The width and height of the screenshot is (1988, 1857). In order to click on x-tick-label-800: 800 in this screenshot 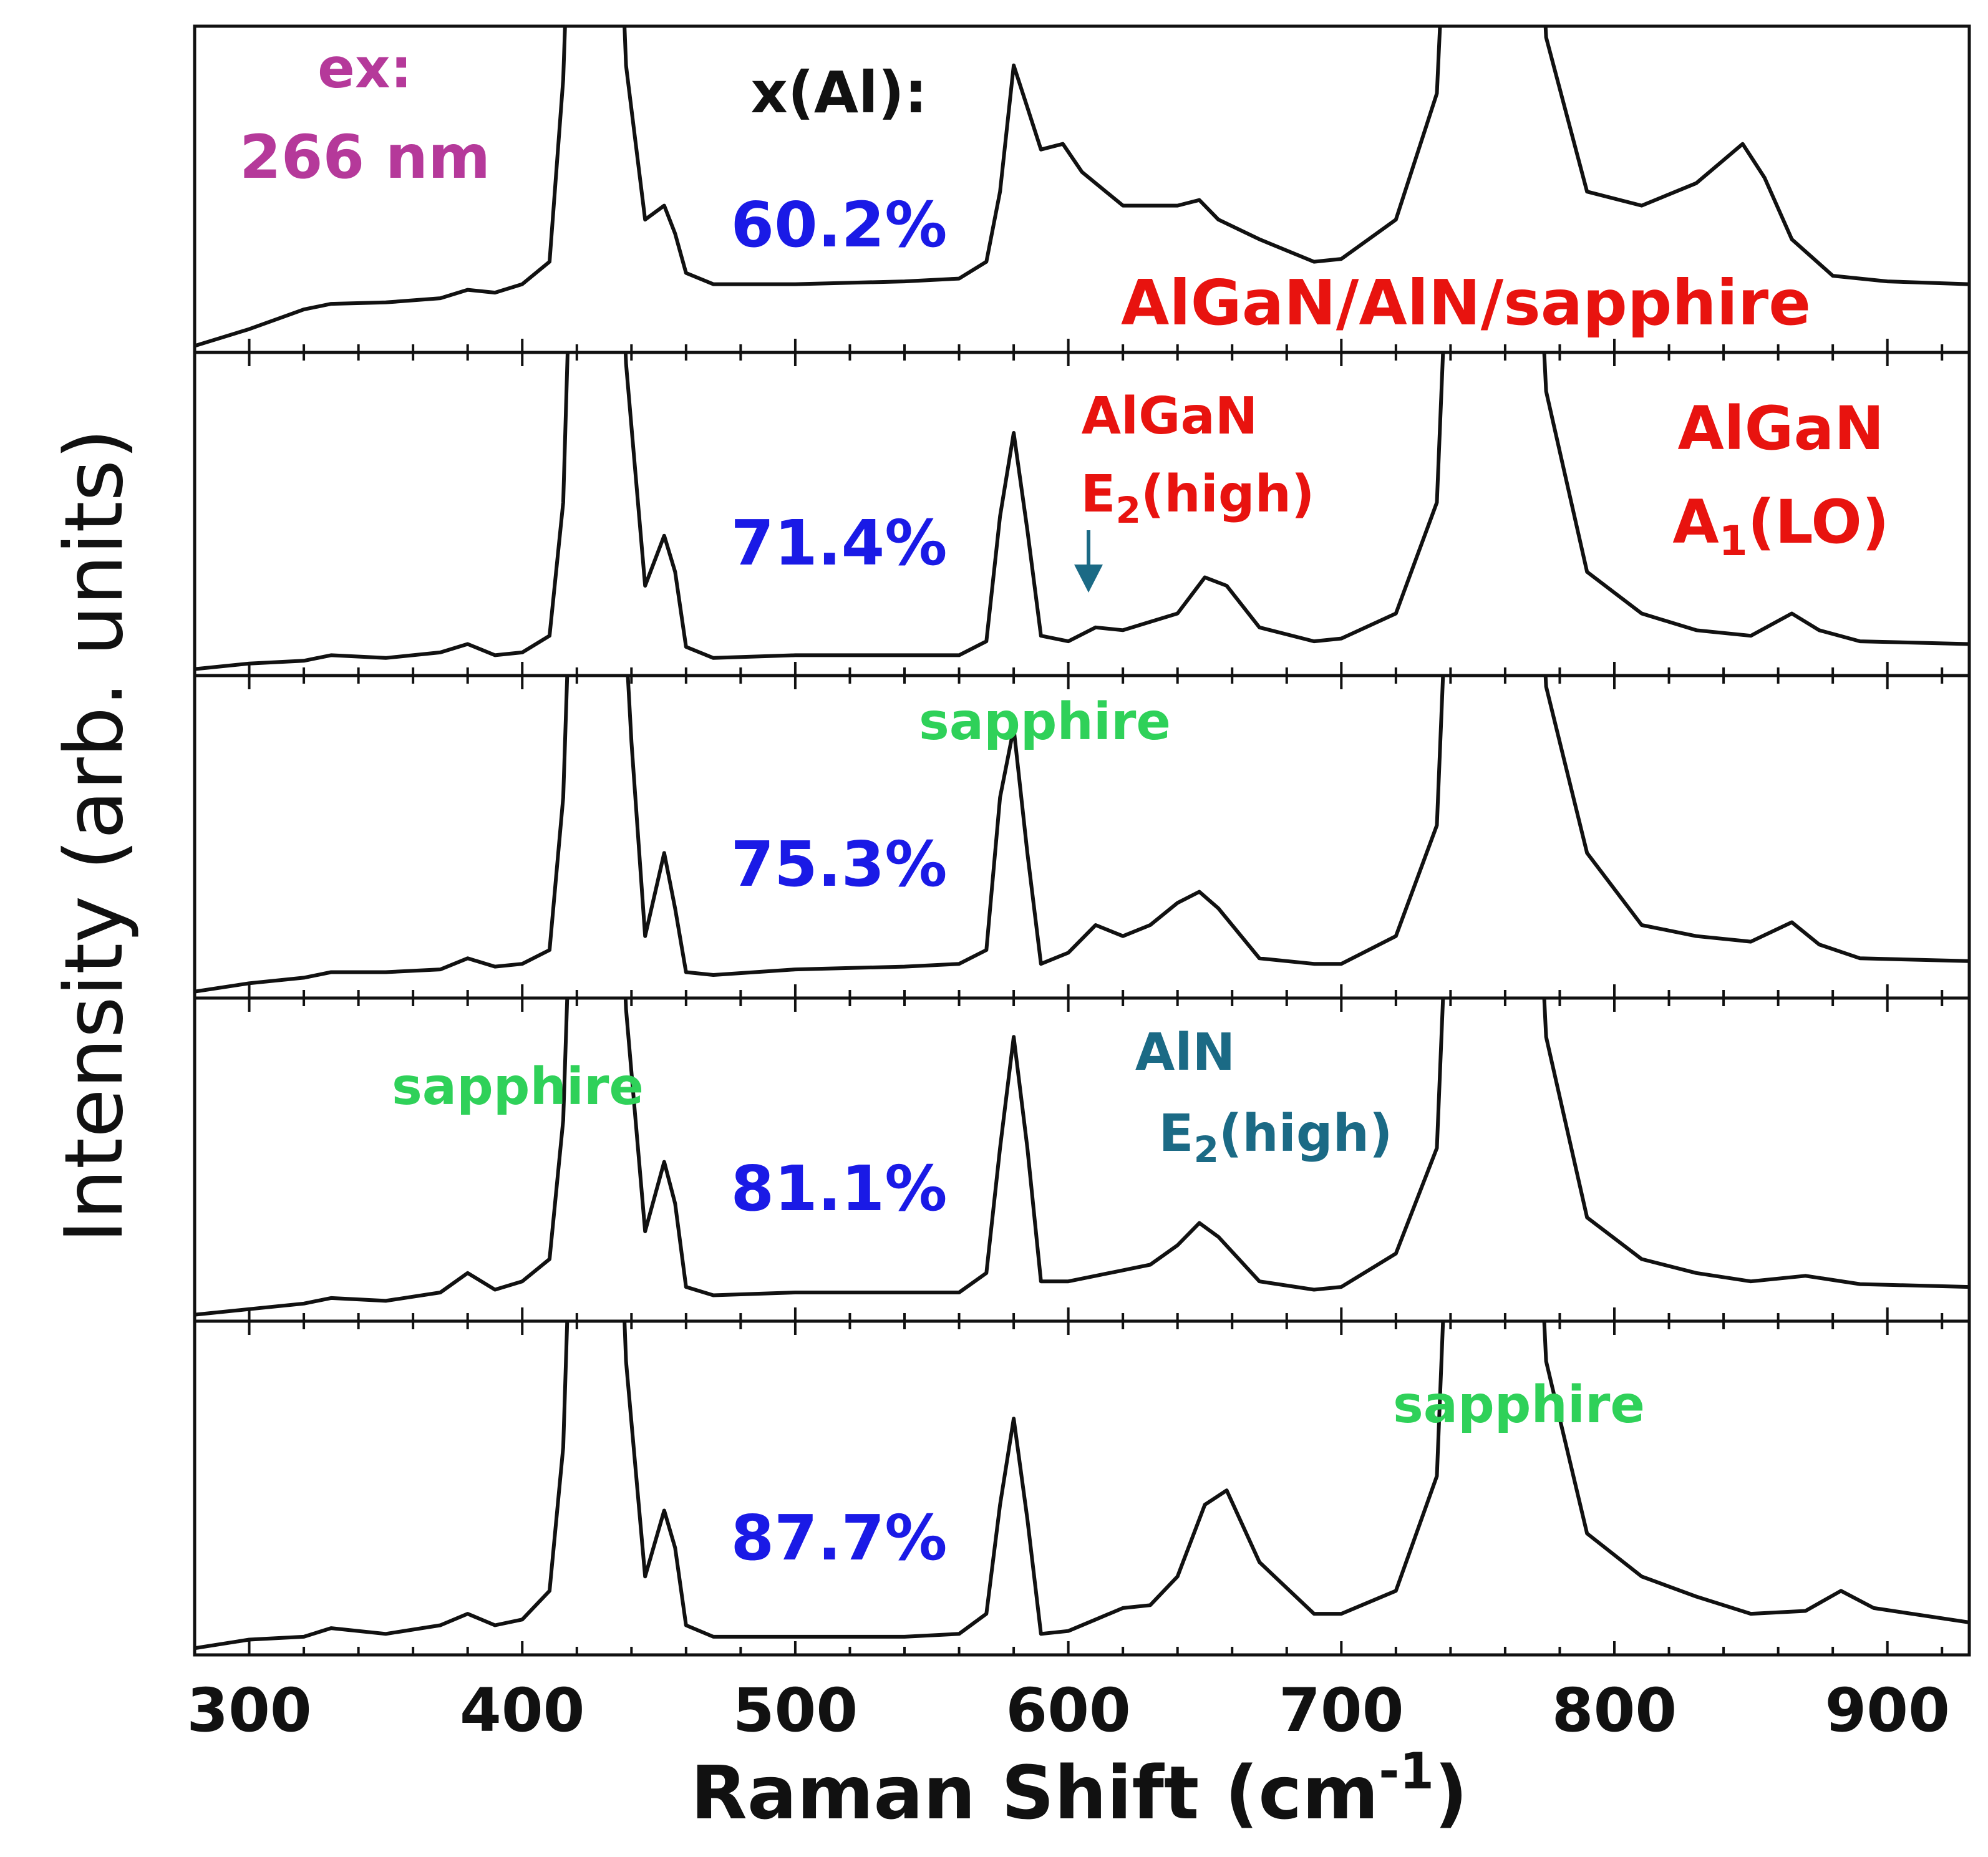, I will do `click(1614, 1710)`.